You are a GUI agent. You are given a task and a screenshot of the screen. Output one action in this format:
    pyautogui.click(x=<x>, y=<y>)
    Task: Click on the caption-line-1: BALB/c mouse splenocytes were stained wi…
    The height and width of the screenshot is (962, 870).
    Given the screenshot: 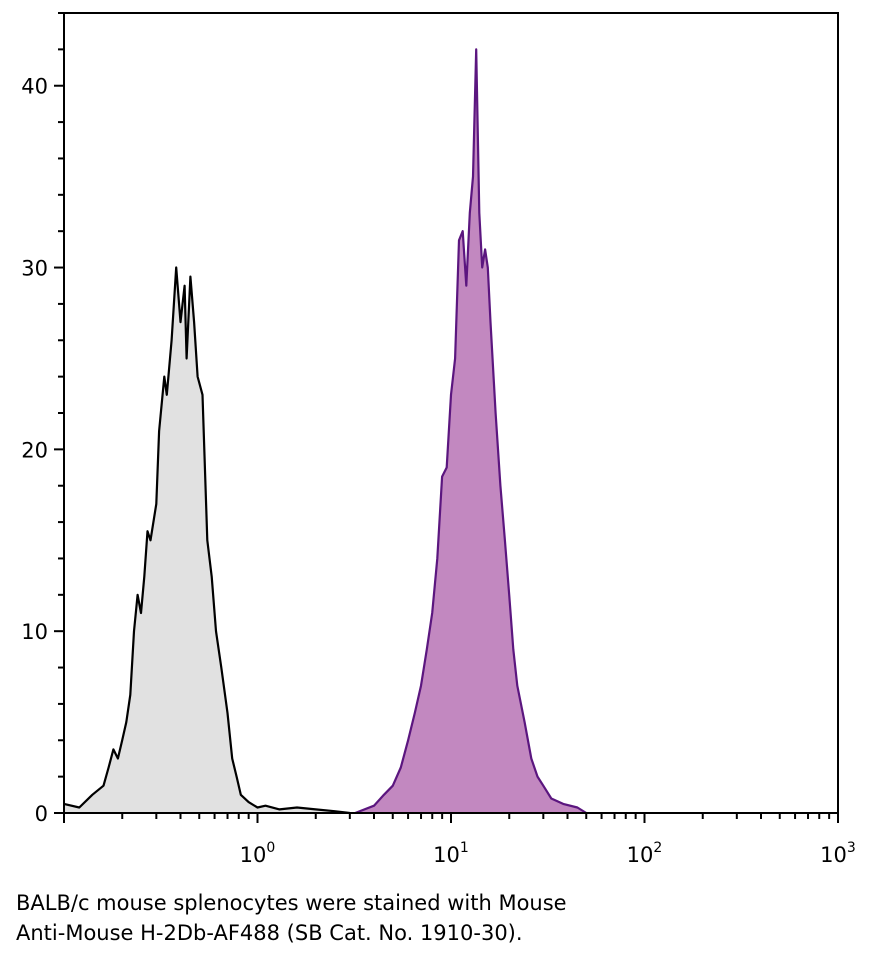 What is the action you would take?
    pyautogui.click(x=291, y=903)
    